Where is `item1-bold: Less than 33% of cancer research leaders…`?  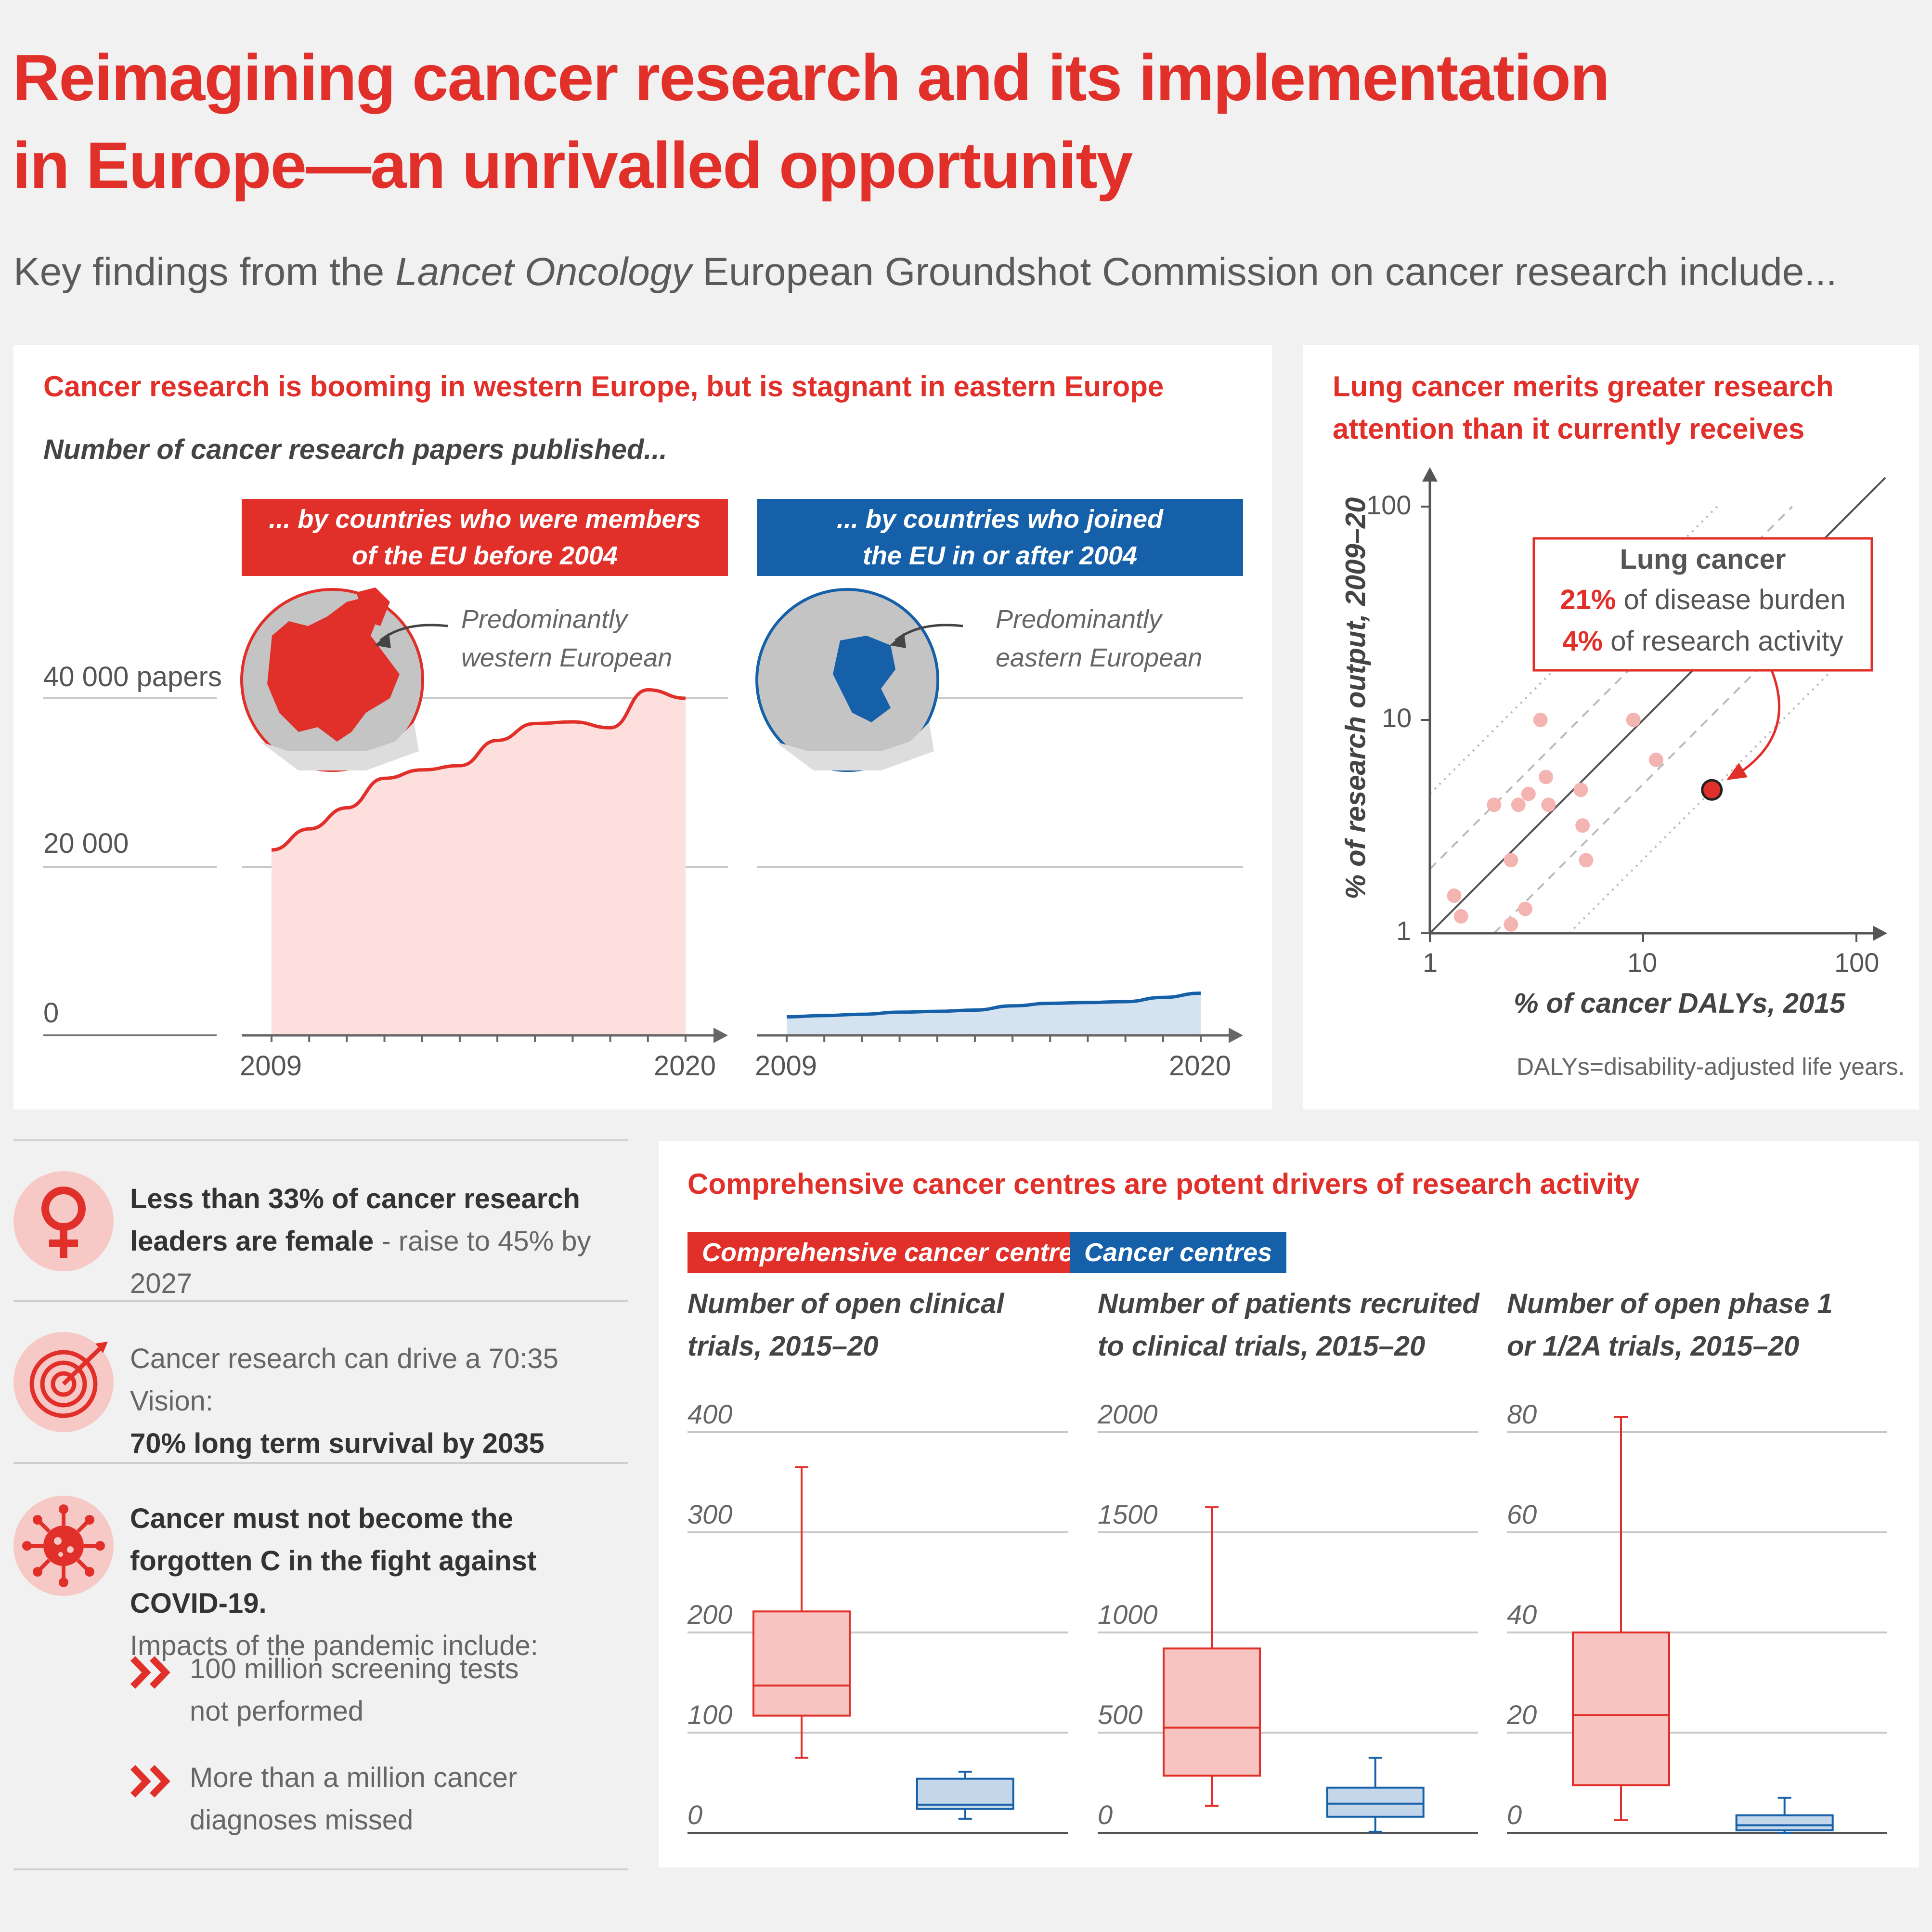
item1-bold: Less than 33% of cancer research leaders… is located at coordinates (355, 1220).